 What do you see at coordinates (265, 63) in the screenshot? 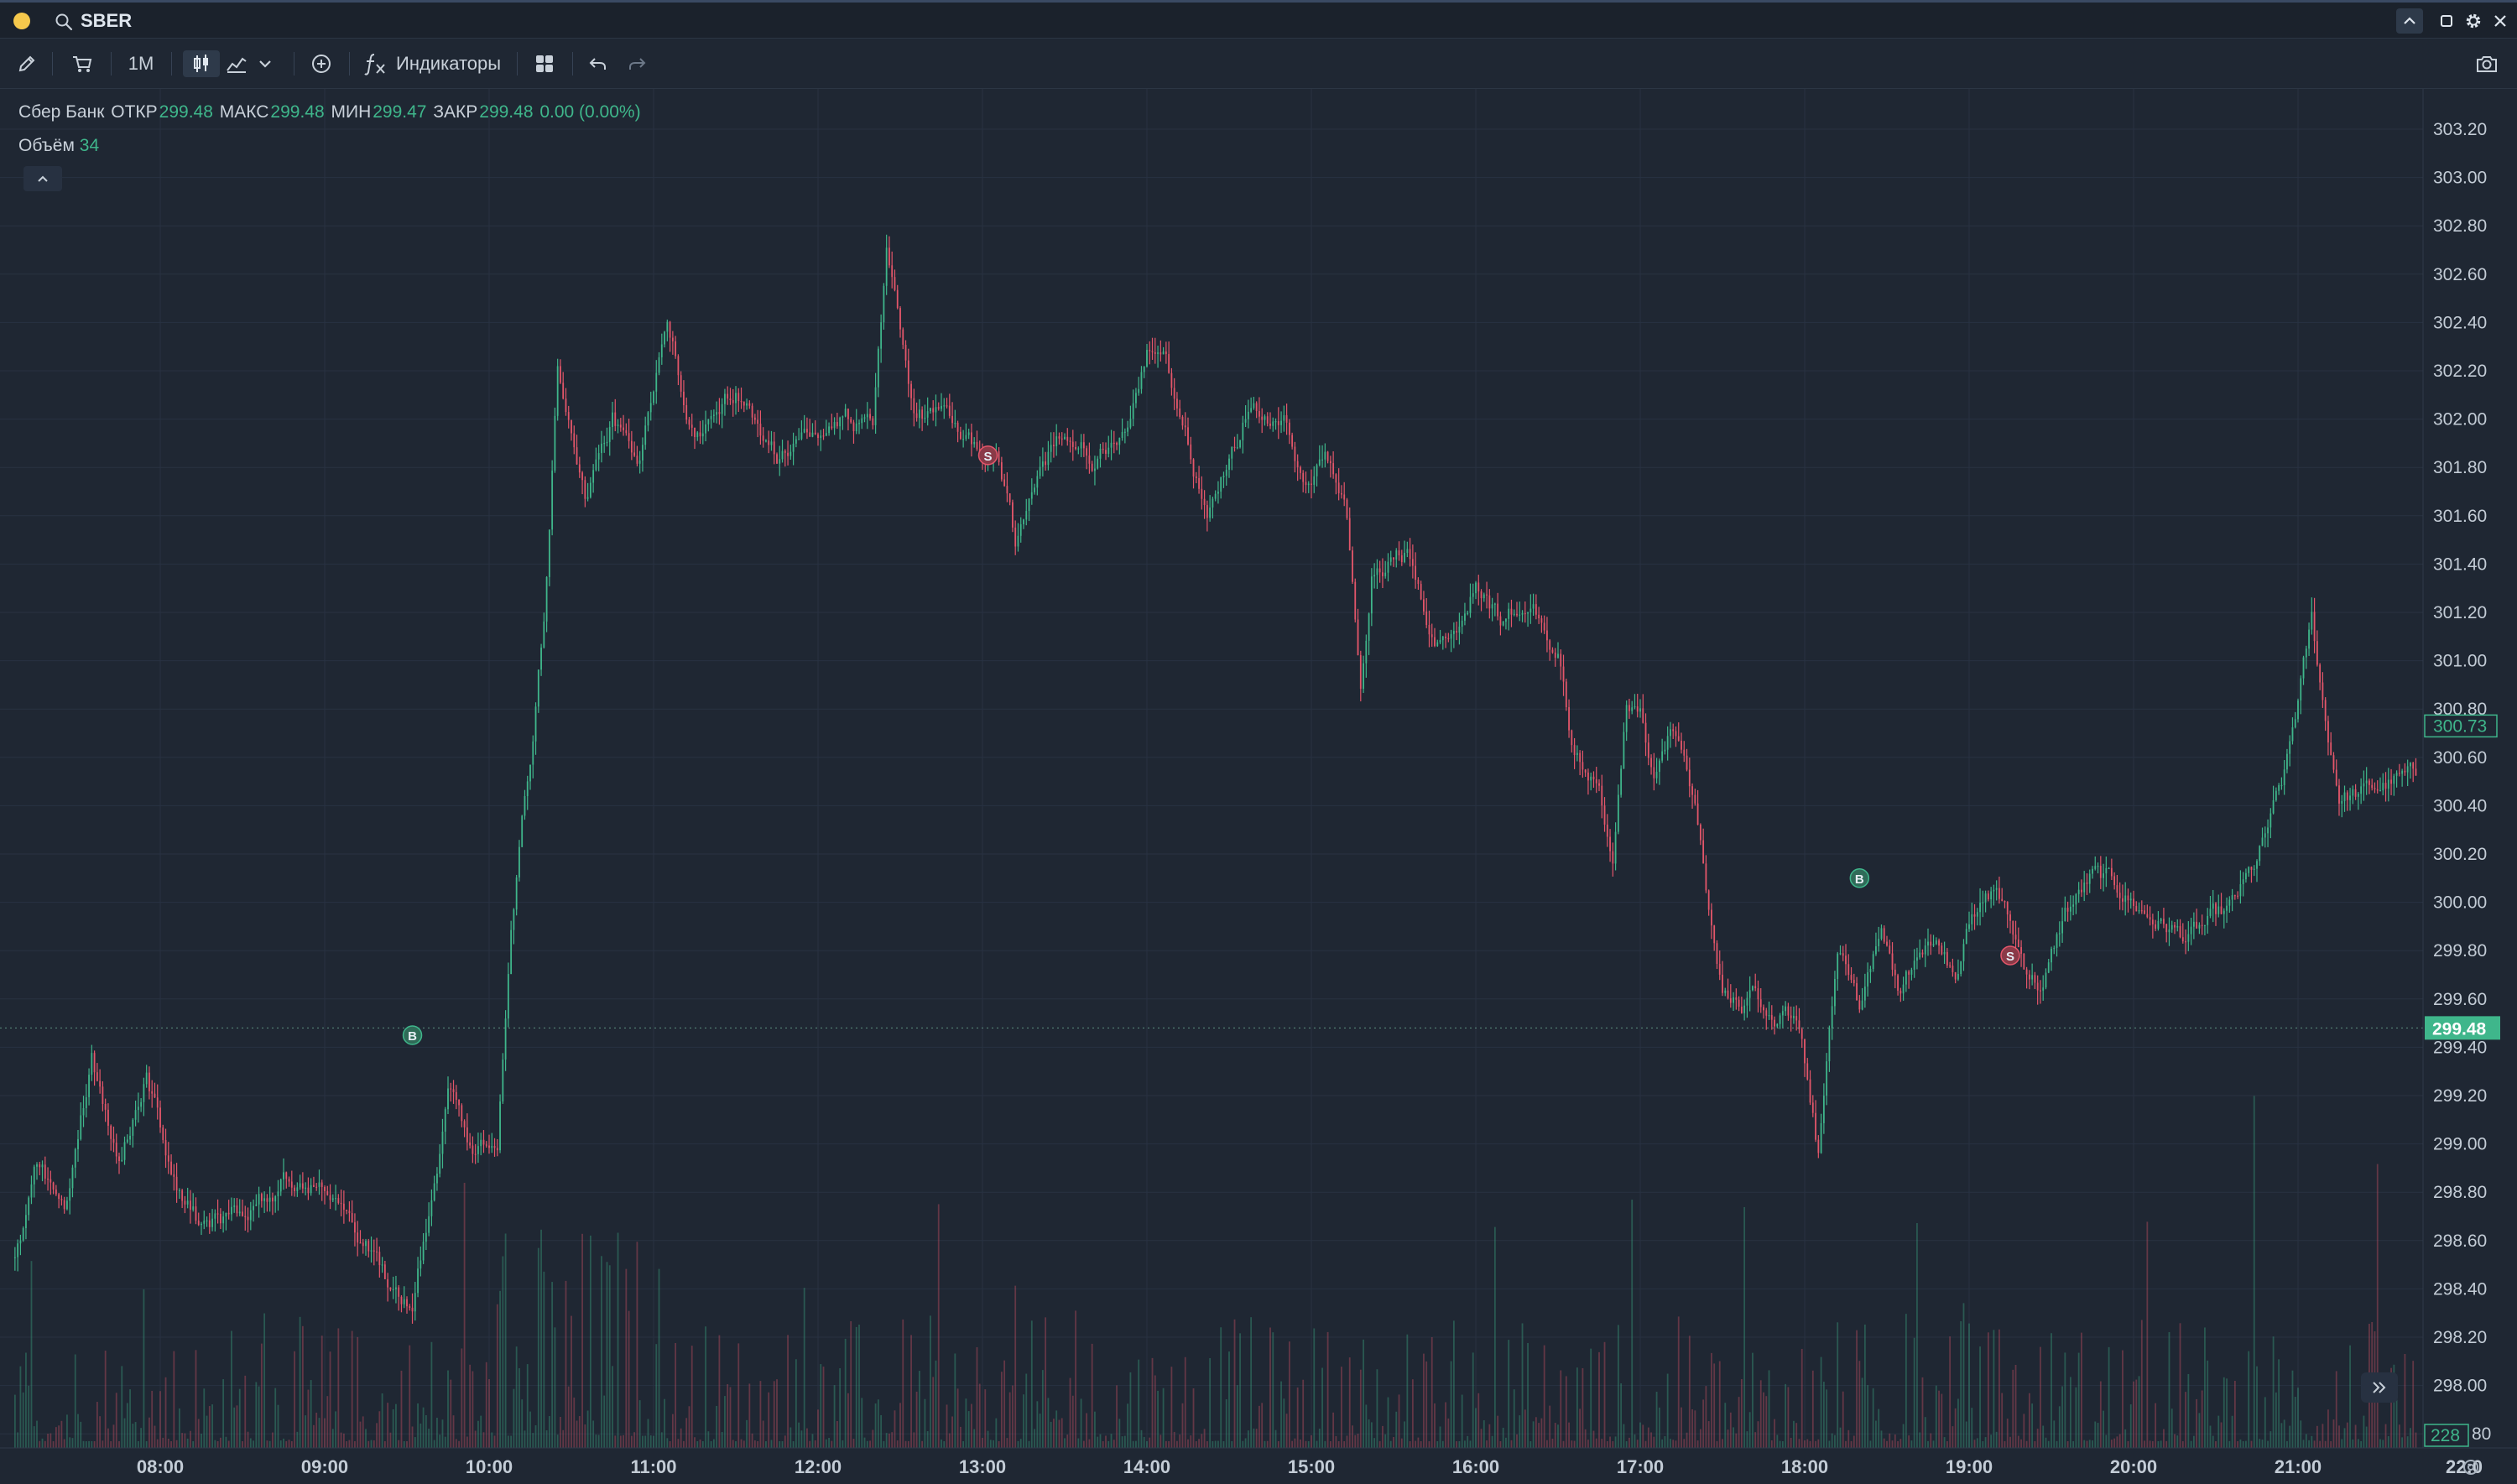
I see `chart-type-dropdown` at bounding box center [265, 63].